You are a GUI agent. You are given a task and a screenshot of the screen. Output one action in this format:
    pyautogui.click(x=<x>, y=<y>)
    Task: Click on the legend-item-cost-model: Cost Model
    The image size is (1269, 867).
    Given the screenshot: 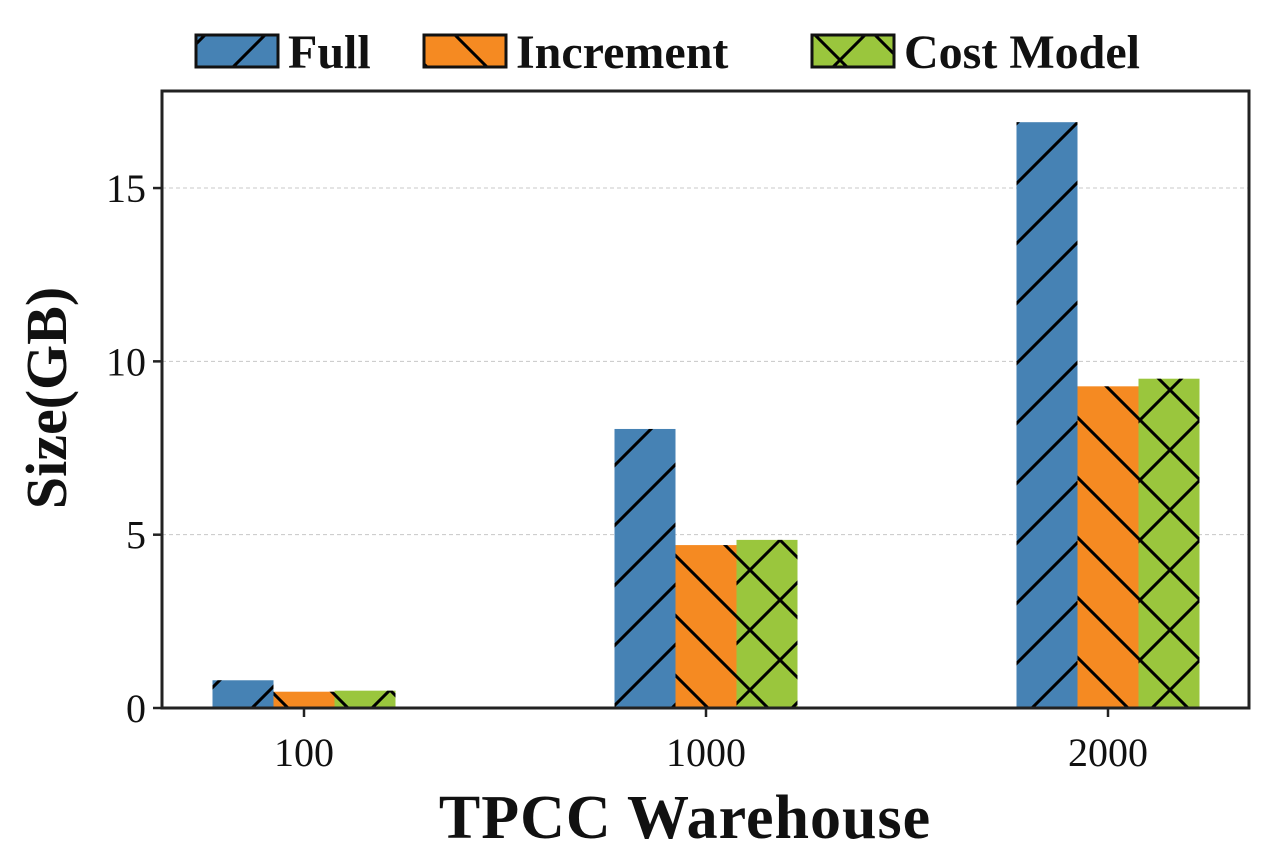 What is the action you would take?
    pyautogui.click(x=975, y=52)
    